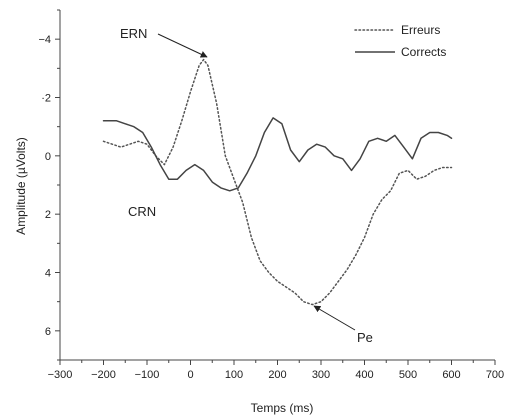 This screenshot has height=420, width=511. I want to click on x-tick-label: 300, so click(321, 375).